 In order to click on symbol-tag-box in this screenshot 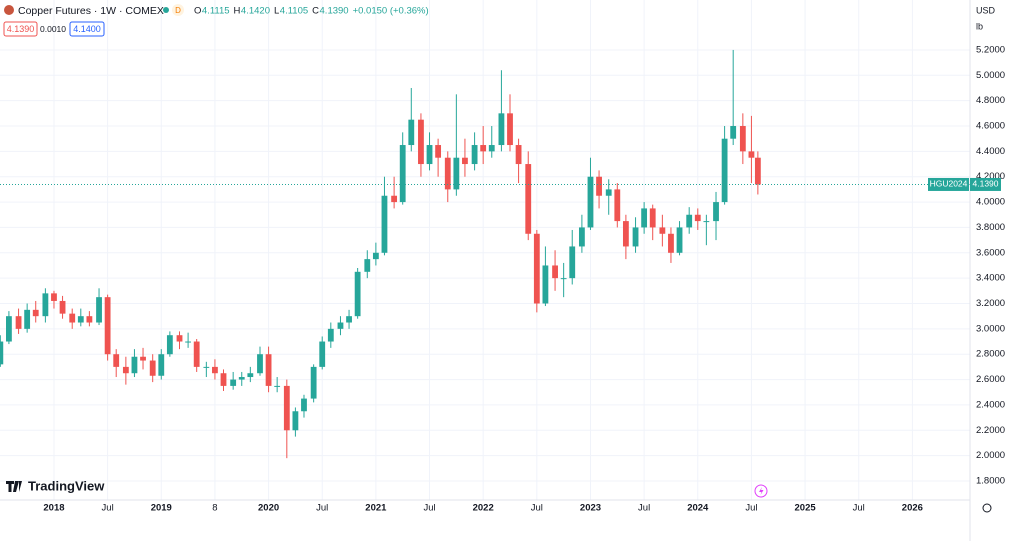, I will do `click(948, 184)`.